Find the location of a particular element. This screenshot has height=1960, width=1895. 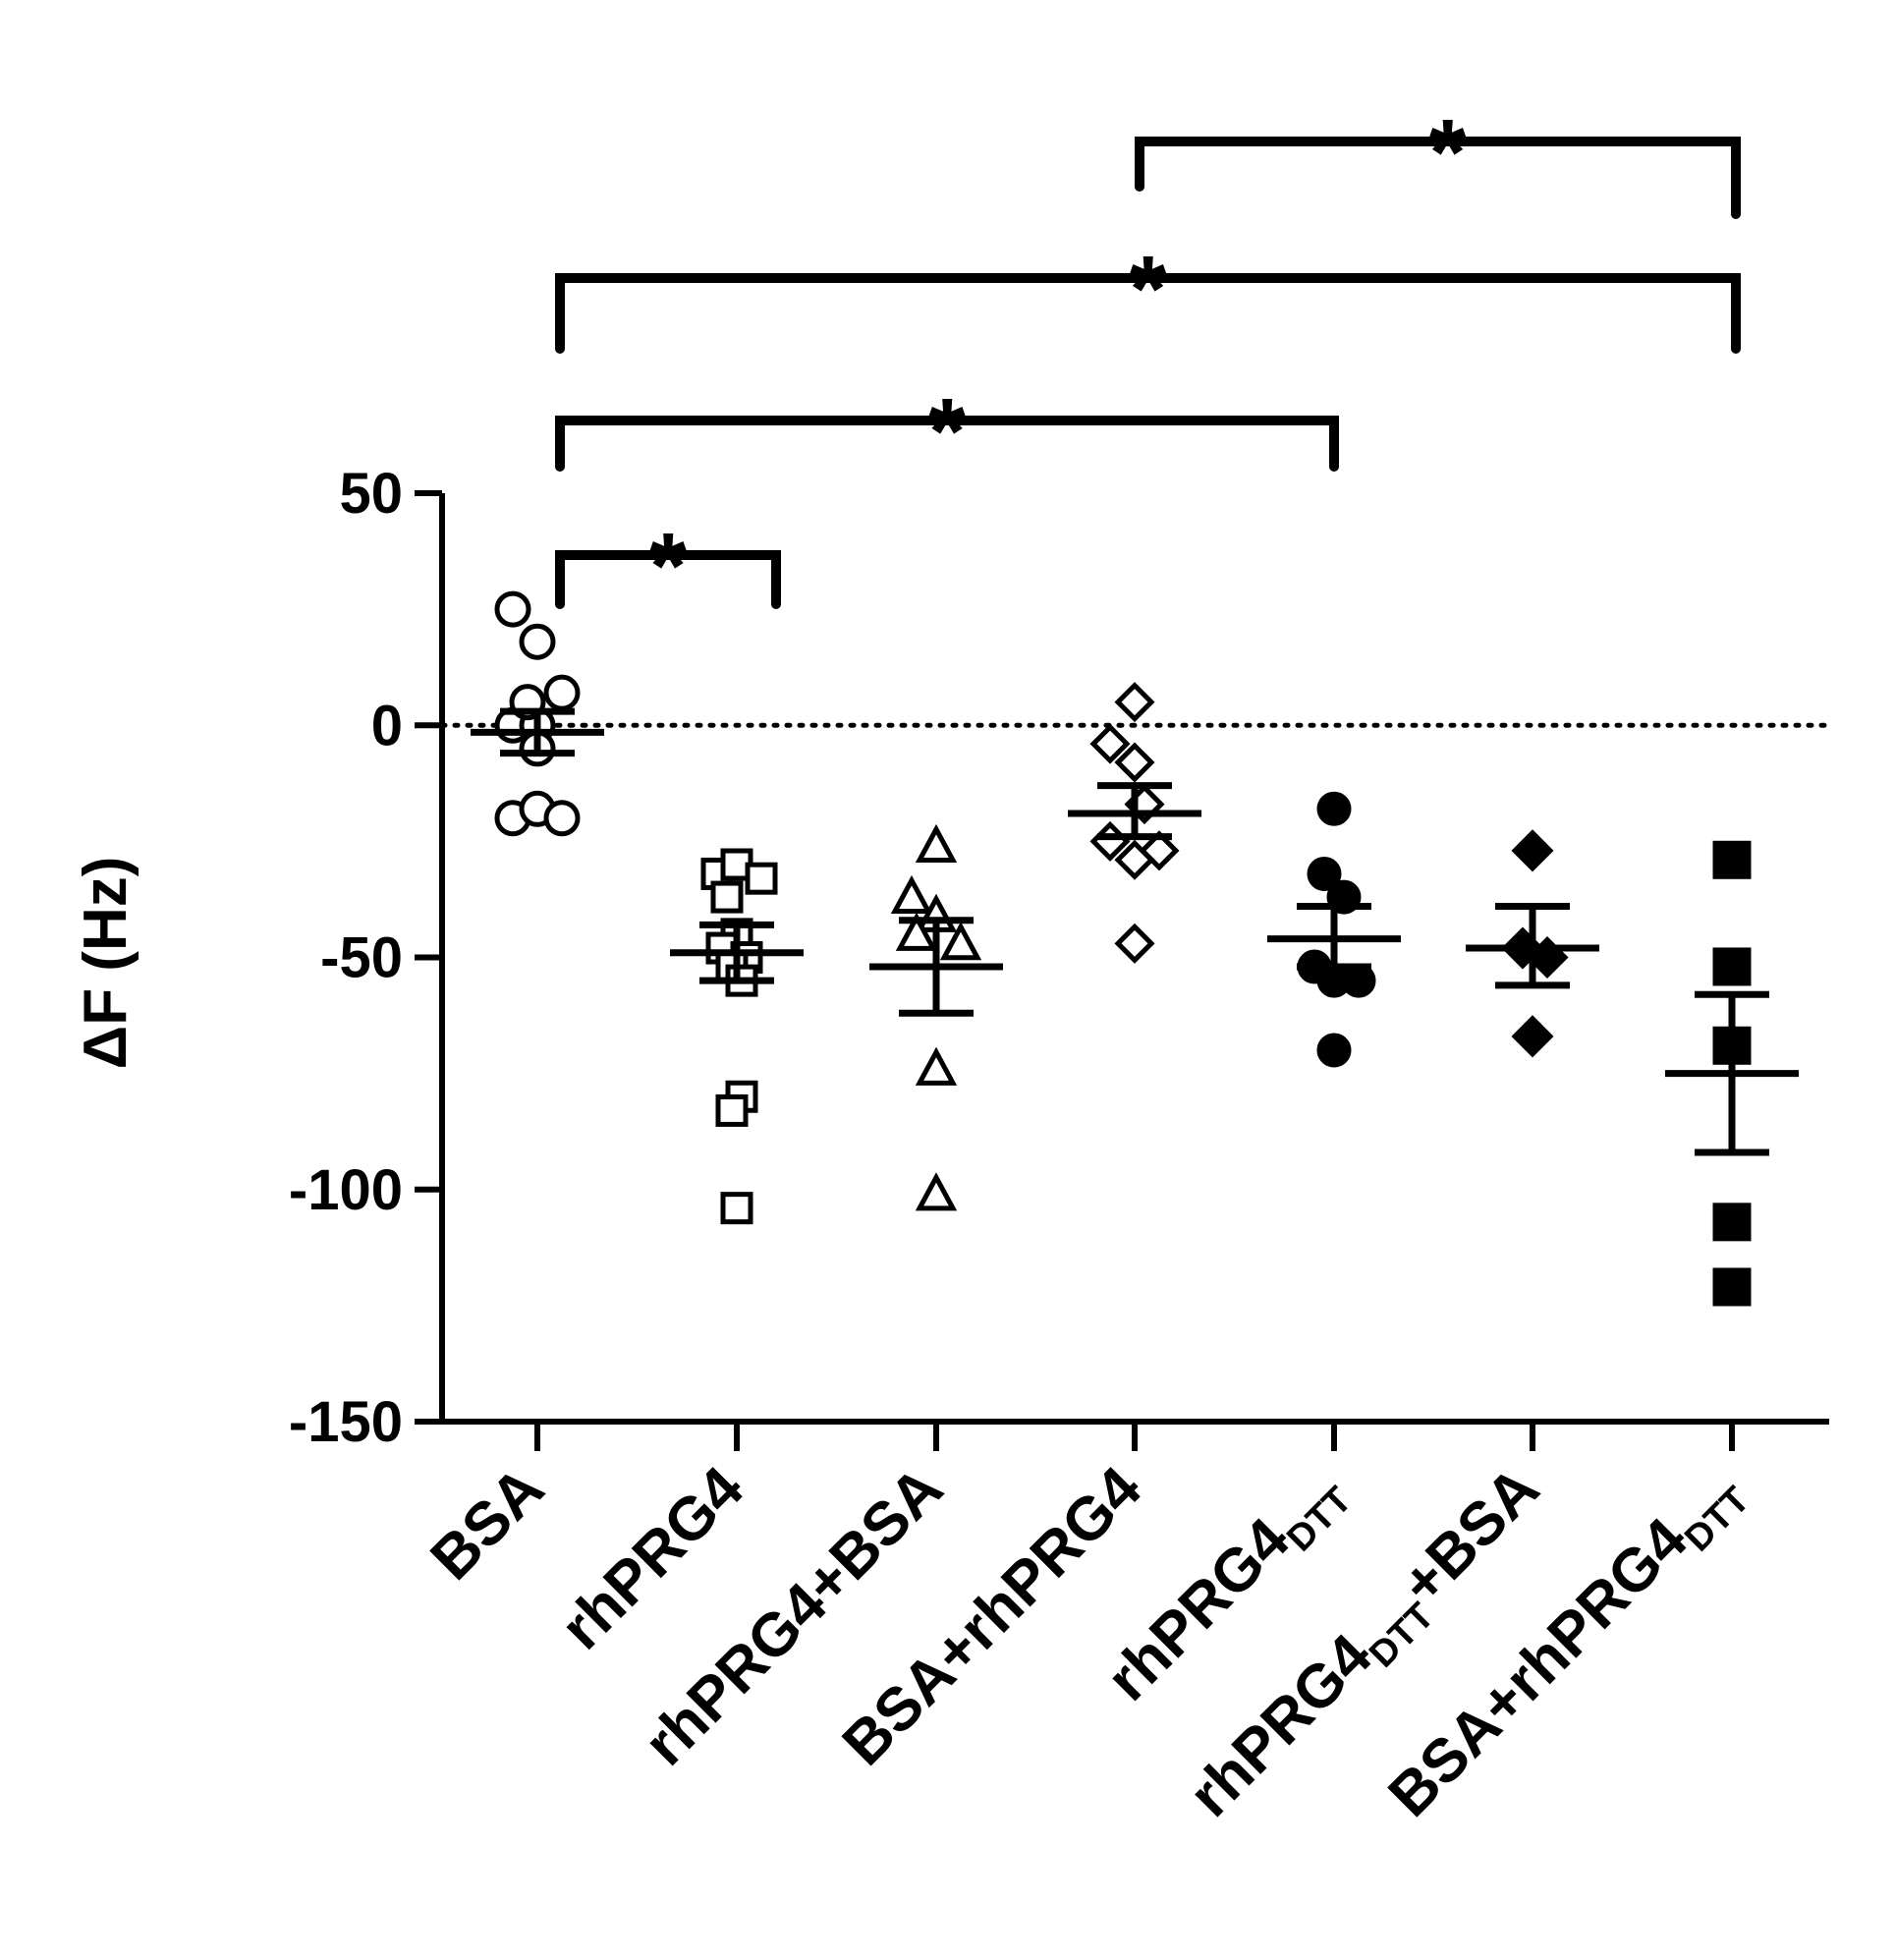

x-category-label: BSA is located at coordinates (487, 1523).